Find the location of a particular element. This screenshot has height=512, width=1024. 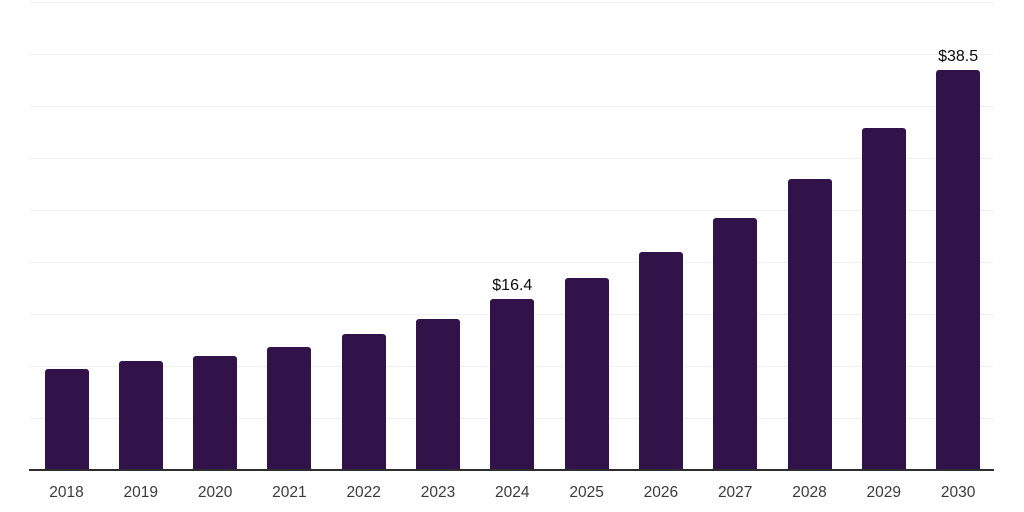

x-tick-label-2019: 2019 is located at coordinates (141, 492).